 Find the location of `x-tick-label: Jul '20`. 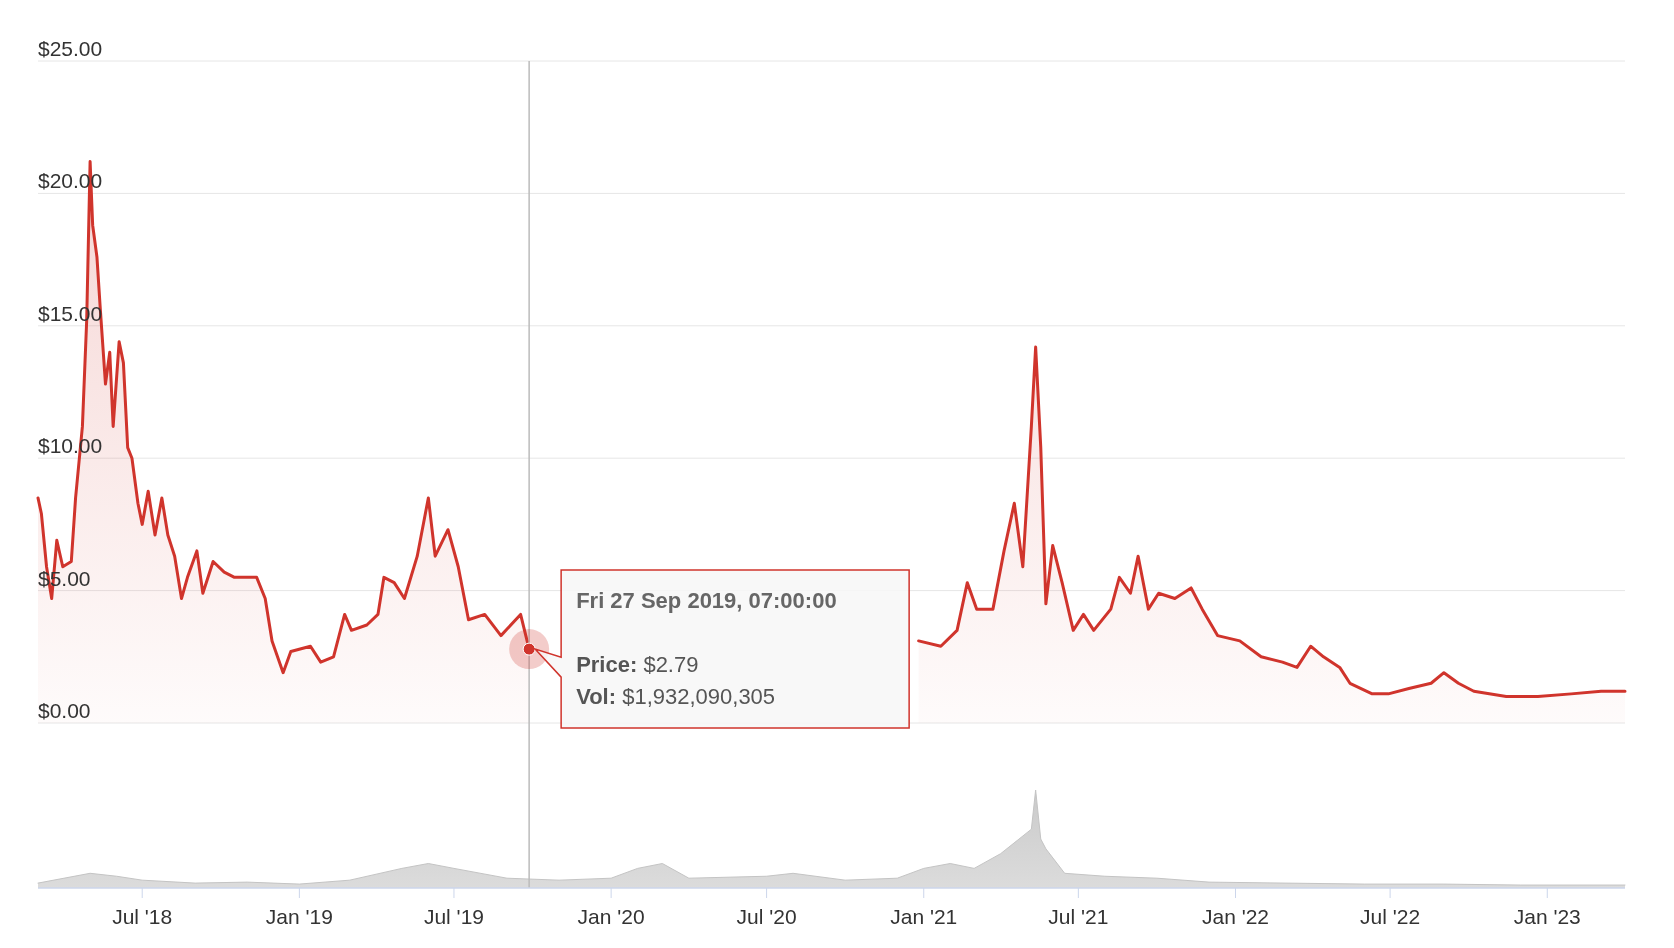

x-tick-label: Jul '20 is located at coordinates (766, 916).